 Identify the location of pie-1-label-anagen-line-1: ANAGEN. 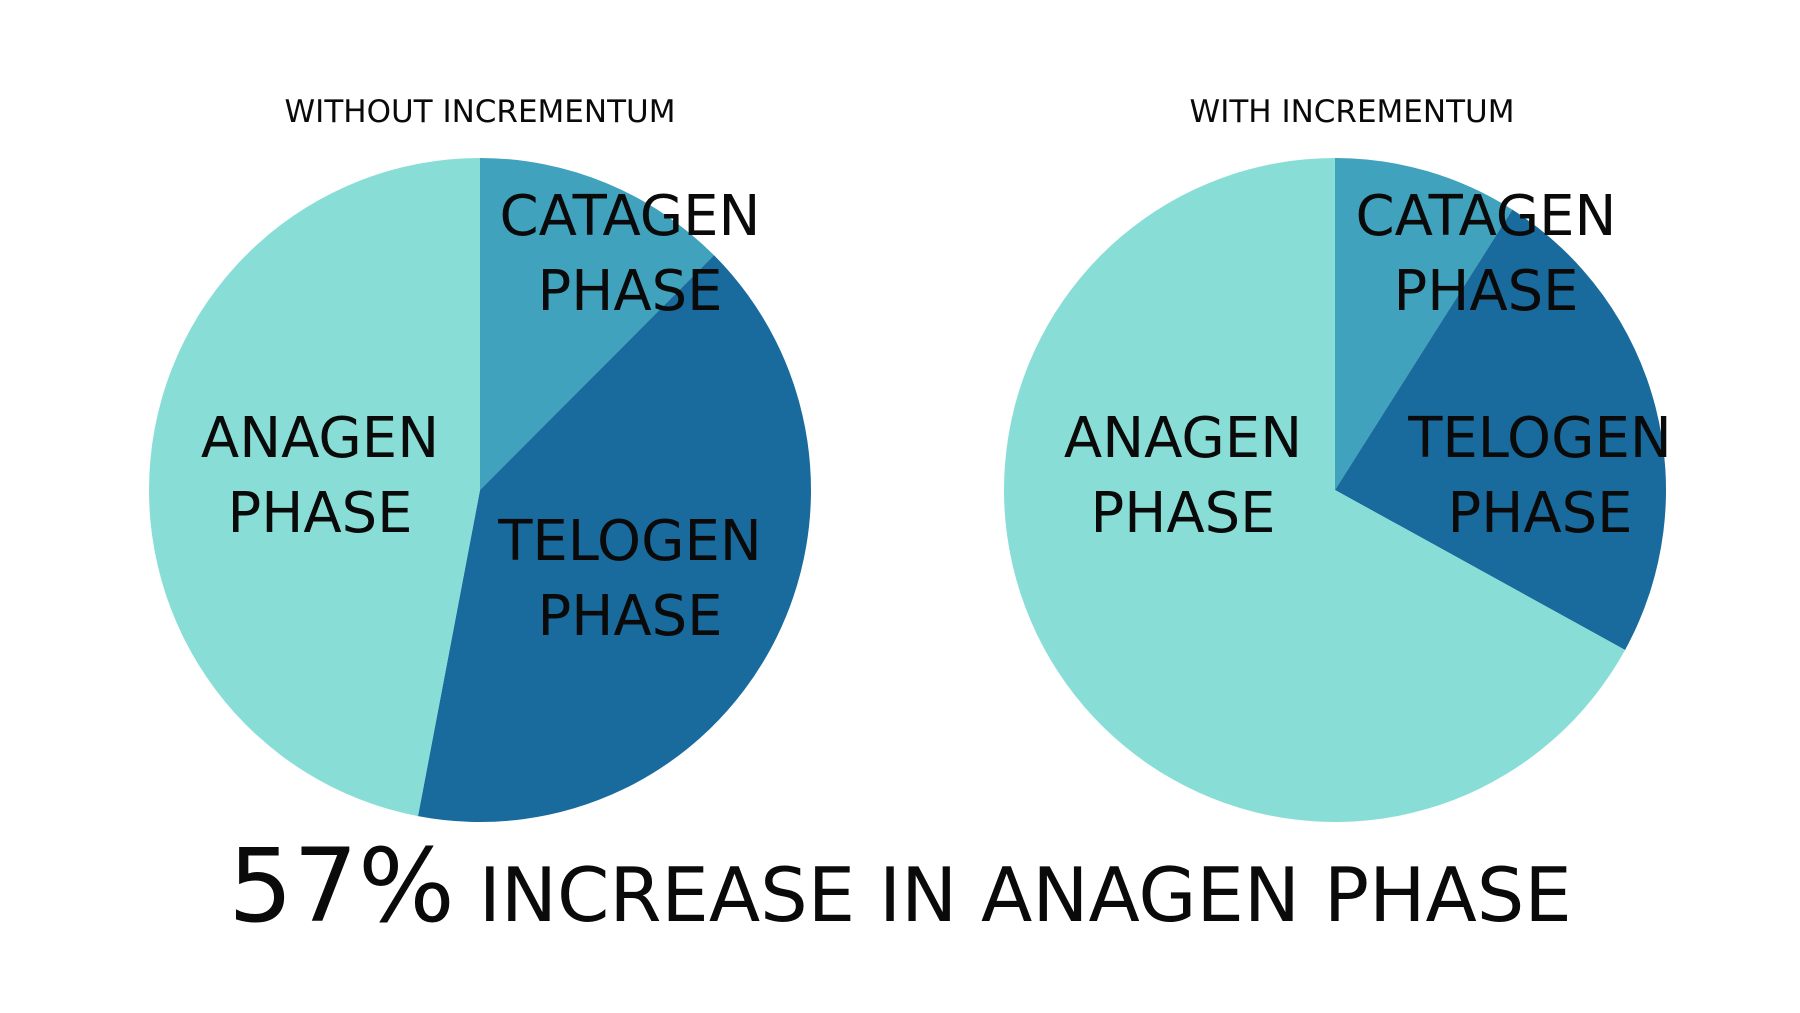
(1183, 438).